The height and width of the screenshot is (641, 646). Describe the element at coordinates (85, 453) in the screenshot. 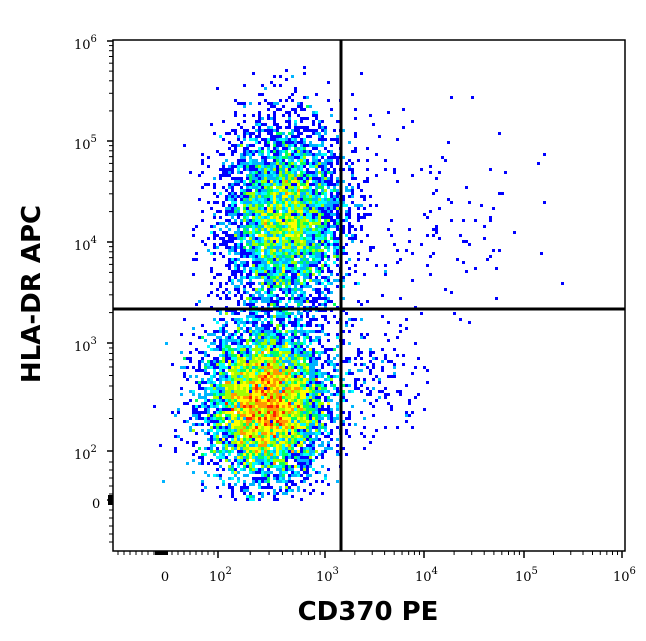

I see `y-tick-label: 10²` at that location.